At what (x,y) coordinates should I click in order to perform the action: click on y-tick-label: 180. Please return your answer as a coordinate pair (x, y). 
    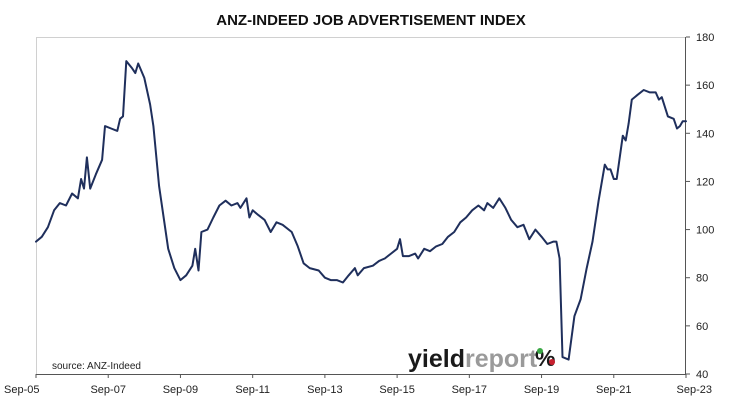
    Looking at the image, I should click on (705, 38).